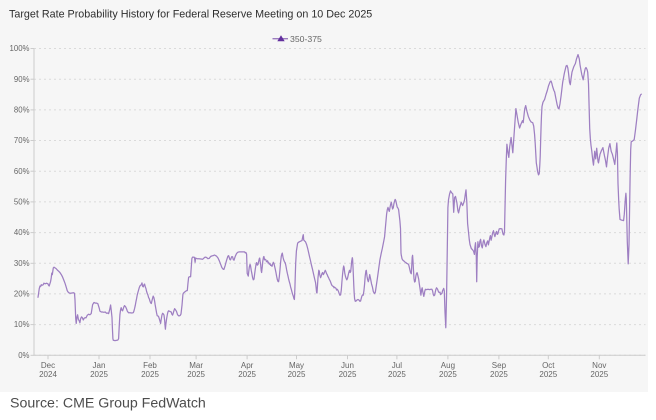 The height and width of the screenshot is (420, 656). I want to click on svg-text: 70%, so click(22, 140).